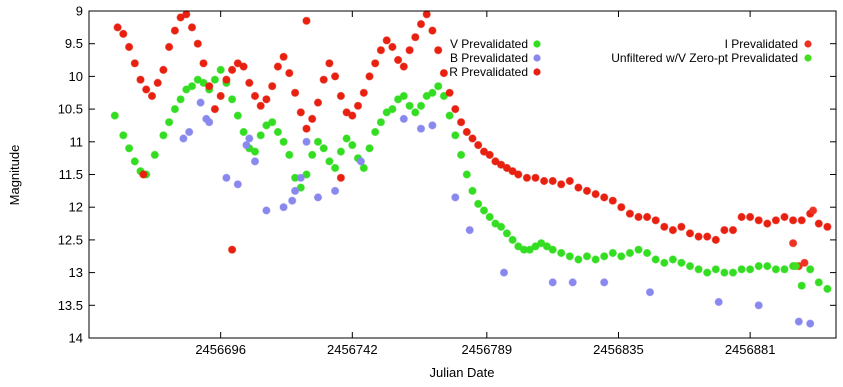 This screenshot has height=387, width=843. Describe the element at coordinates (76, 76) in the screenshot. I see `y-tick-label: 10` at that location.